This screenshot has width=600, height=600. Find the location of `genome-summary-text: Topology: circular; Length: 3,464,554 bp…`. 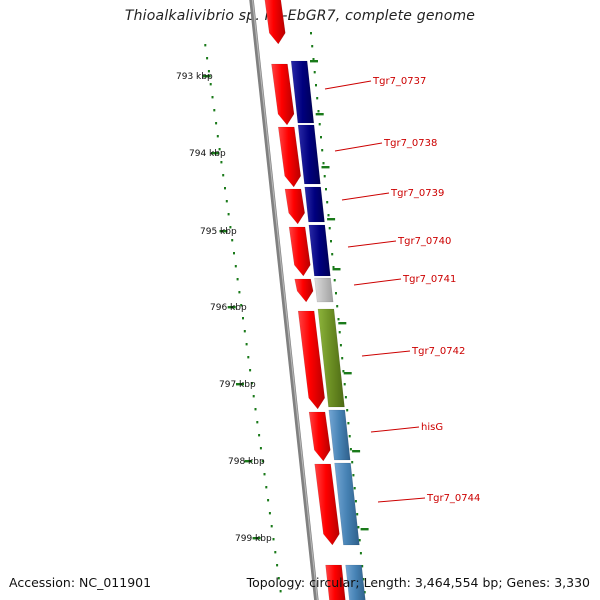

genome-summary-text: Topology: circular; Length: 3,464,554 bp… is located at coordinates (418, 582).